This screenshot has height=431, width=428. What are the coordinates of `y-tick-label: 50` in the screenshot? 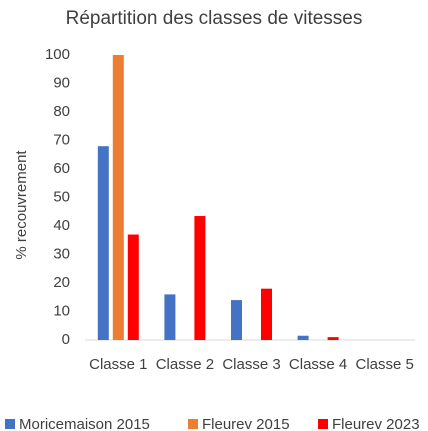 It's located at (61, 196).